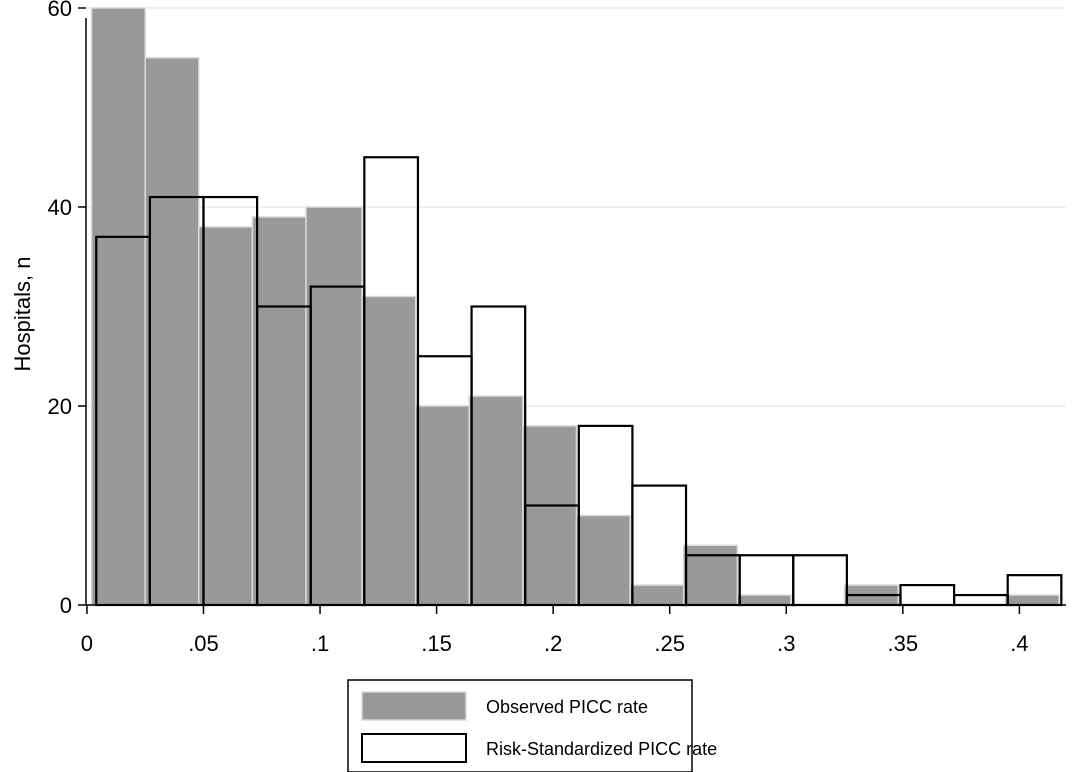 The width and height of the screenshot is (1072, 772). Describe the element at coordinates (786, 643) in the screenshot. I see `x-tick-label-.3: .3` at that location.